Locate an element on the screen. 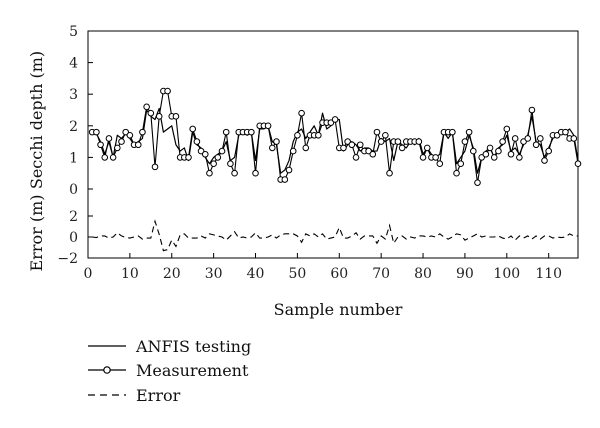 This screenshot has width=600, height=428. legend-label-measurement: Measurement is located at coordinates (192, 370).